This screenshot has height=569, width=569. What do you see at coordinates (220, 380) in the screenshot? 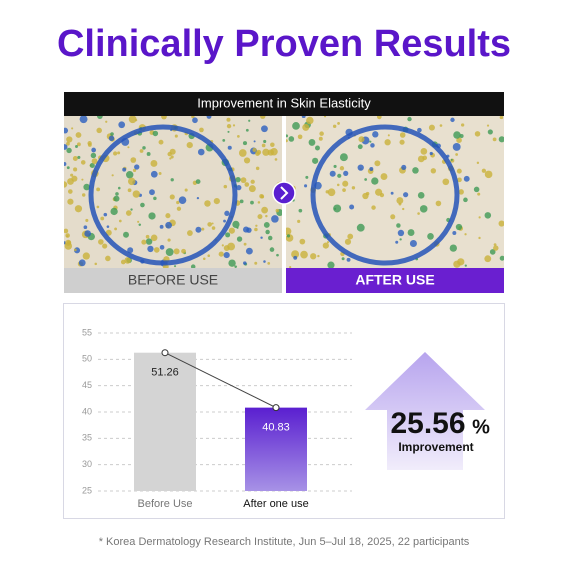
I see `trend-line` at bounding box center [220, 380].